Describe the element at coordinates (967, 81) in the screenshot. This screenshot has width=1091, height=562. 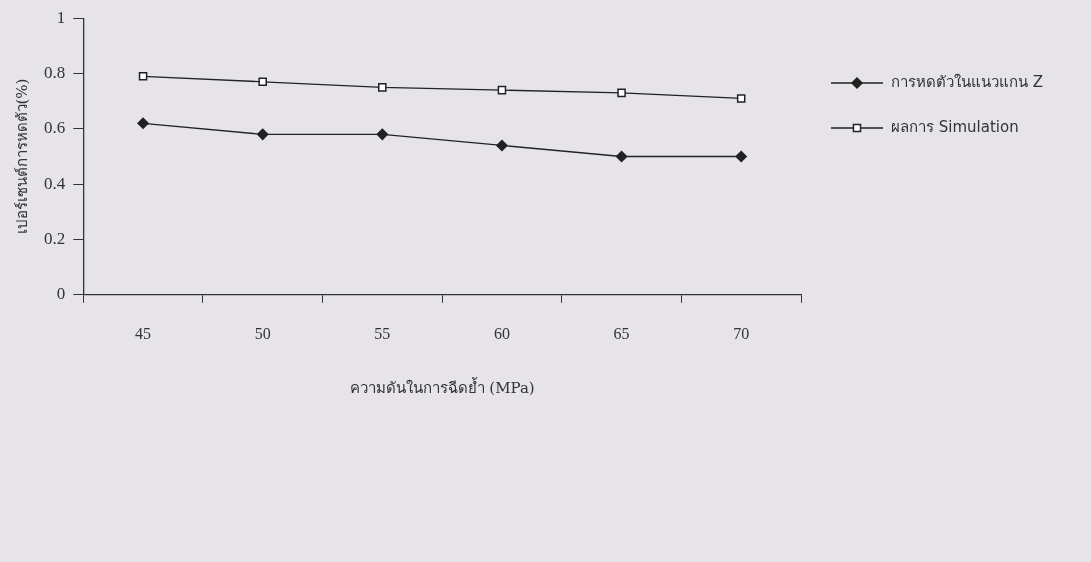
I see `legend-label: การหดตัวในแนวแกน Z` at that location.